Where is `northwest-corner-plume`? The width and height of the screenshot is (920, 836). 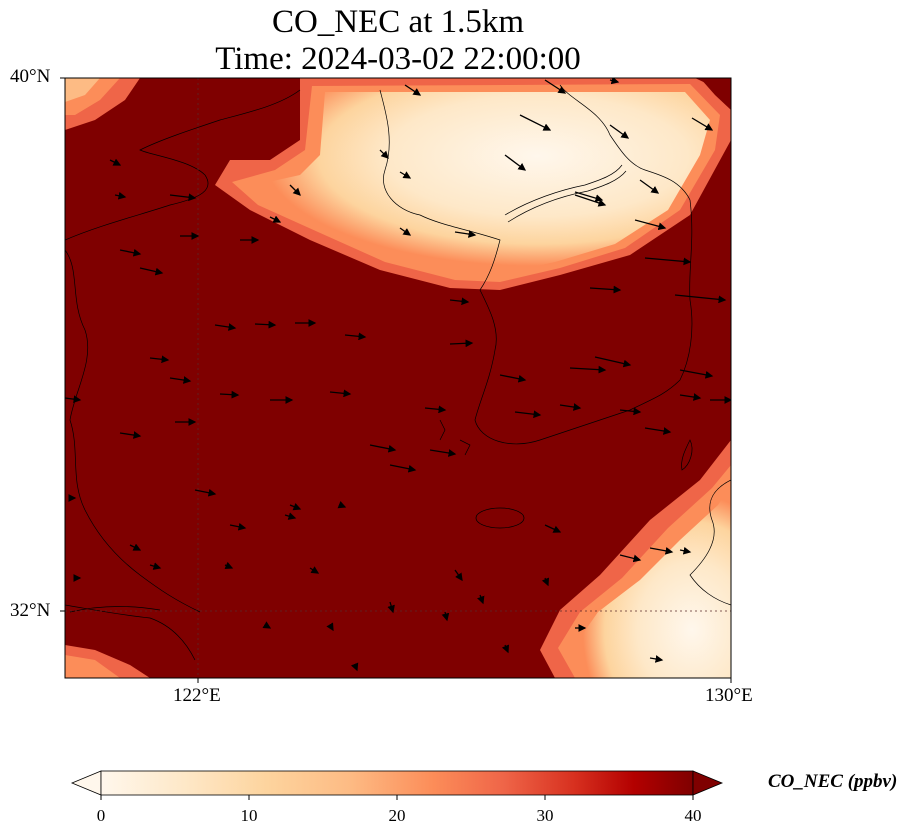
northwest-corner-plume is located at coordinates (102, 104).